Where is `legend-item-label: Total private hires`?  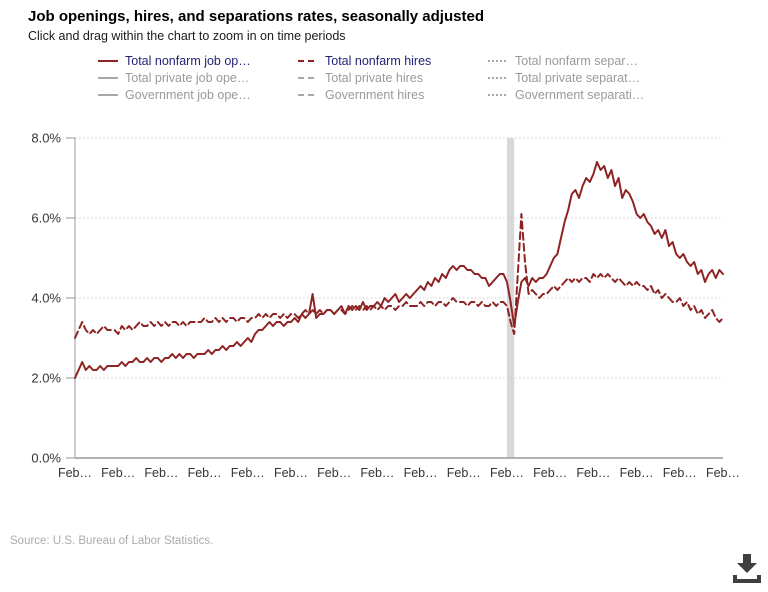
legend-item-label: Total private hires is located at coordinates (374, 77).